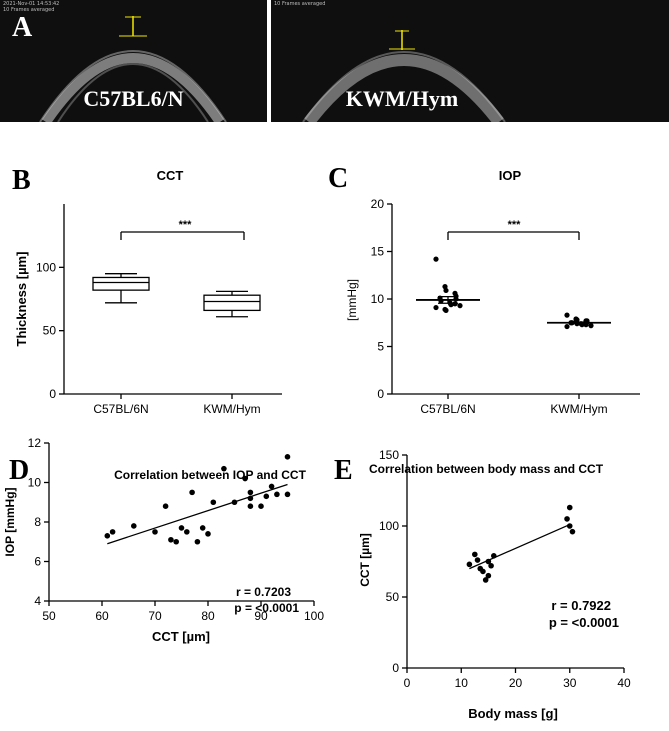 The width and height of the screenshot is (669, 731). I want to click on x-tick-label: 10, so click(462, 683).